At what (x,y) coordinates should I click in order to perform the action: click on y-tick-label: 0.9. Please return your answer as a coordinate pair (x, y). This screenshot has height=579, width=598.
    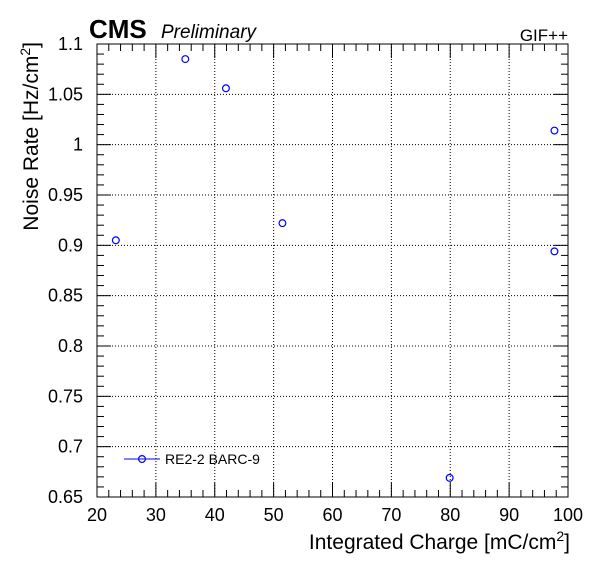
    Looking at the image, I should click on (70, 245).